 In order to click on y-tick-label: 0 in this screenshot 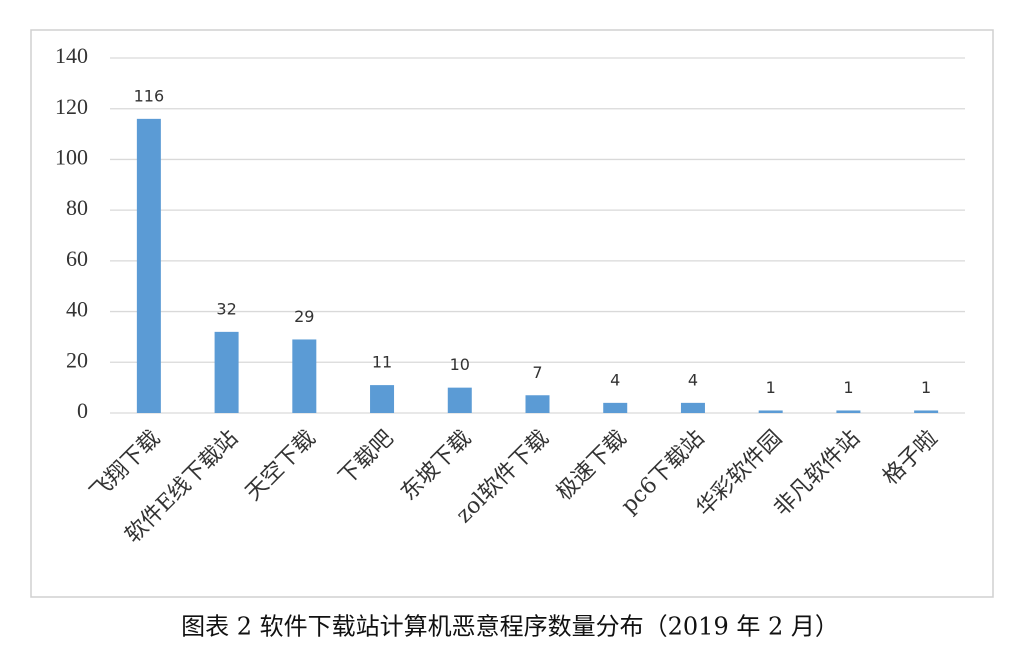, I will do `click(82, 410)`.